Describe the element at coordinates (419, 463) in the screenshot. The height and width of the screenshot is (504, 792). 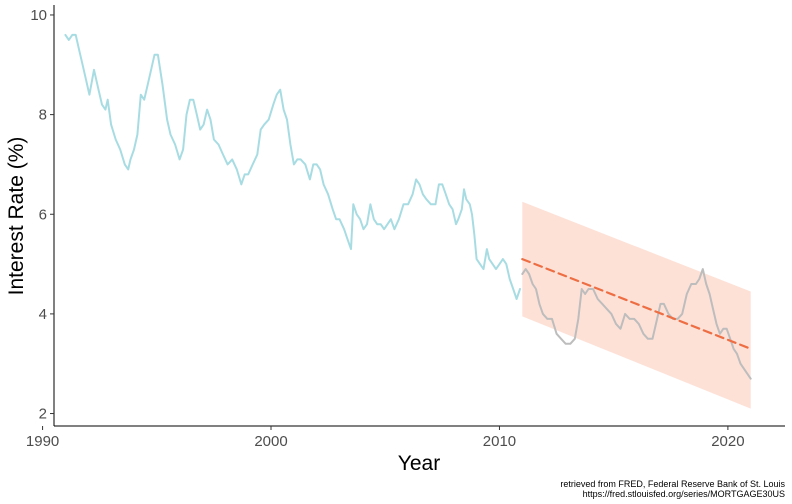
I see `x-axis-title: Year` at that location.